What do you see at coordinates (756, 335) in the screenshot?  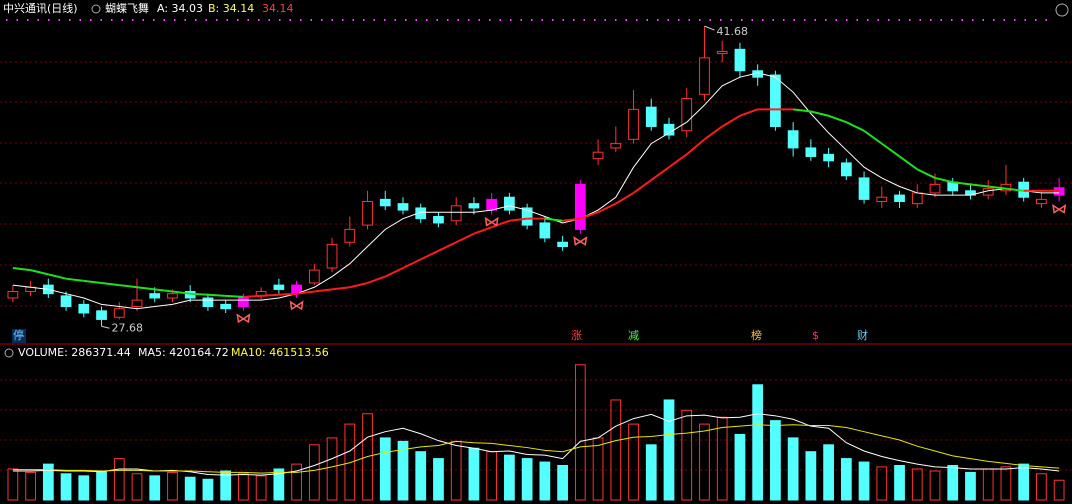 I see `marker: 榜` at bounding box center [756, 335].